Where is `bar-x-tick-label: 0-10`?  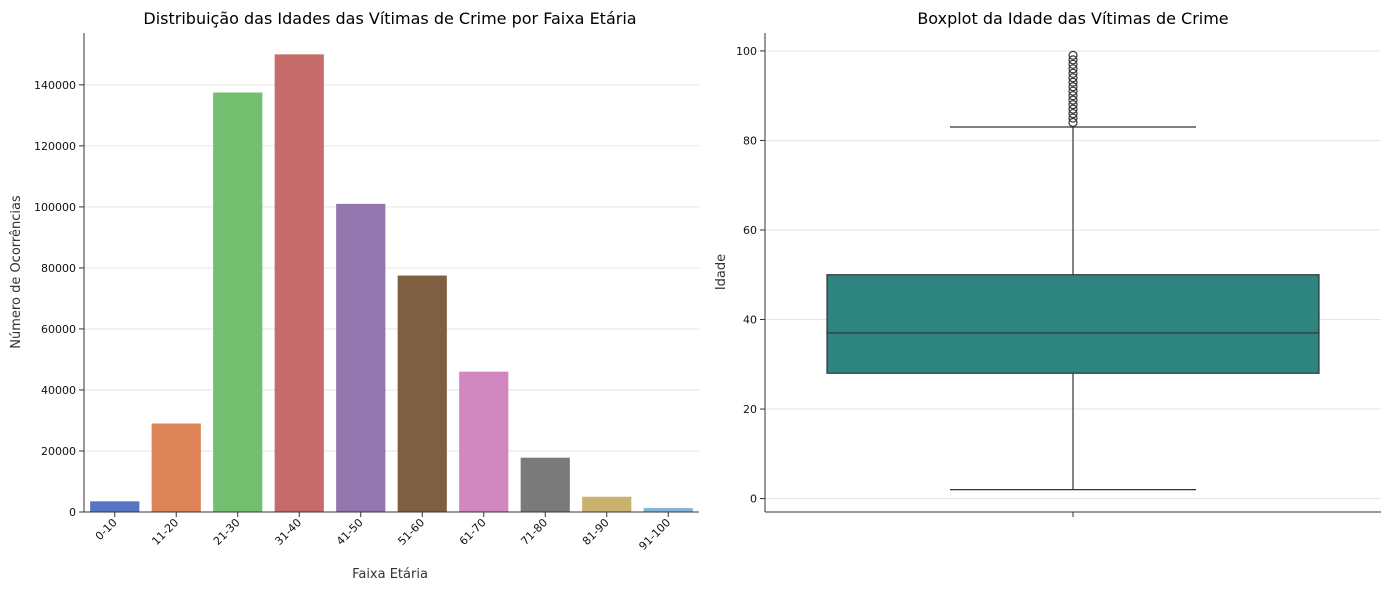 bar-x-tick-label: 0-10 is located at coordinates (106, 529).